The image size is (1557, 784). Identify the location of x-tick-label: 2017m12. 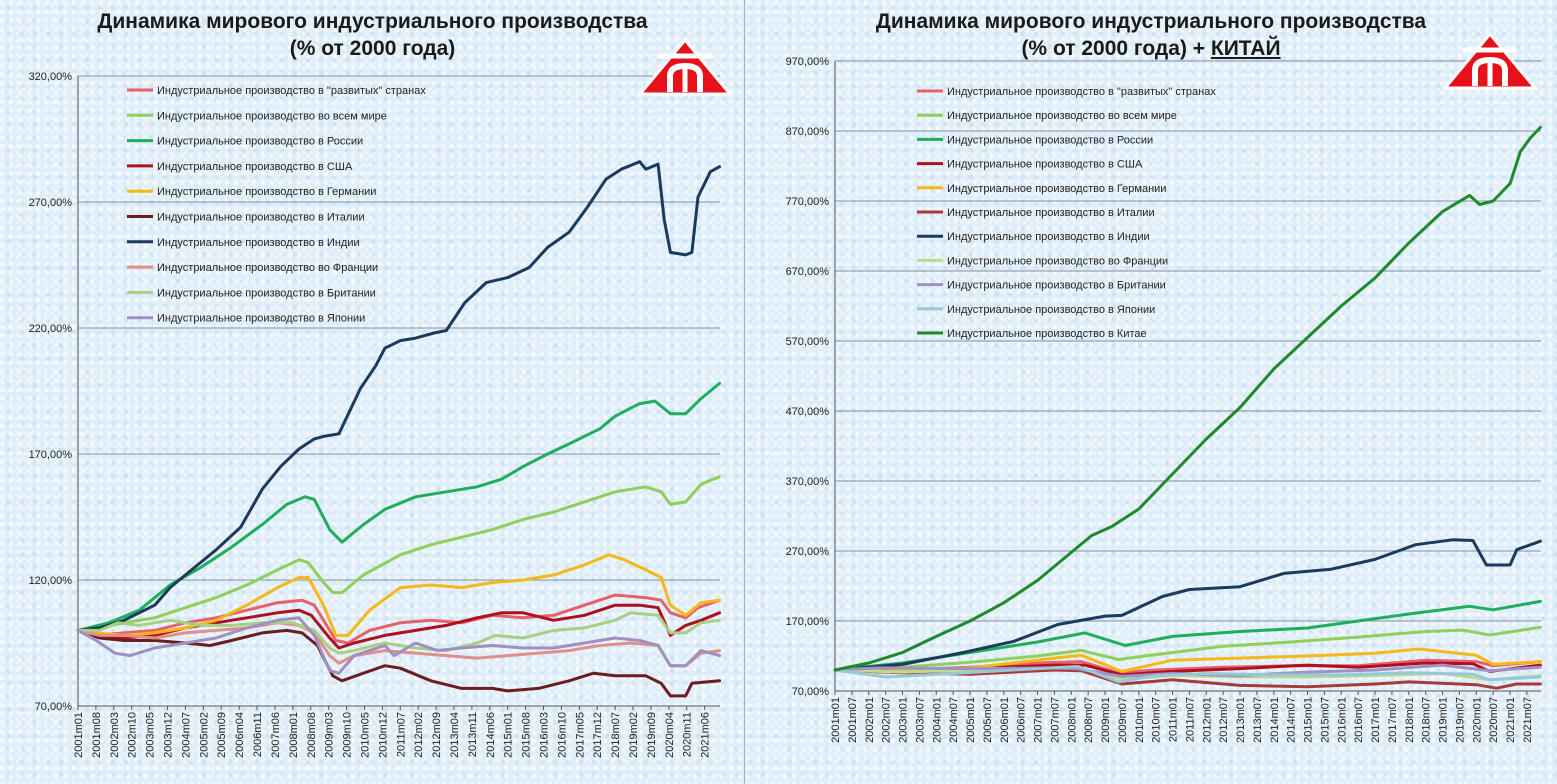
(598, 735).